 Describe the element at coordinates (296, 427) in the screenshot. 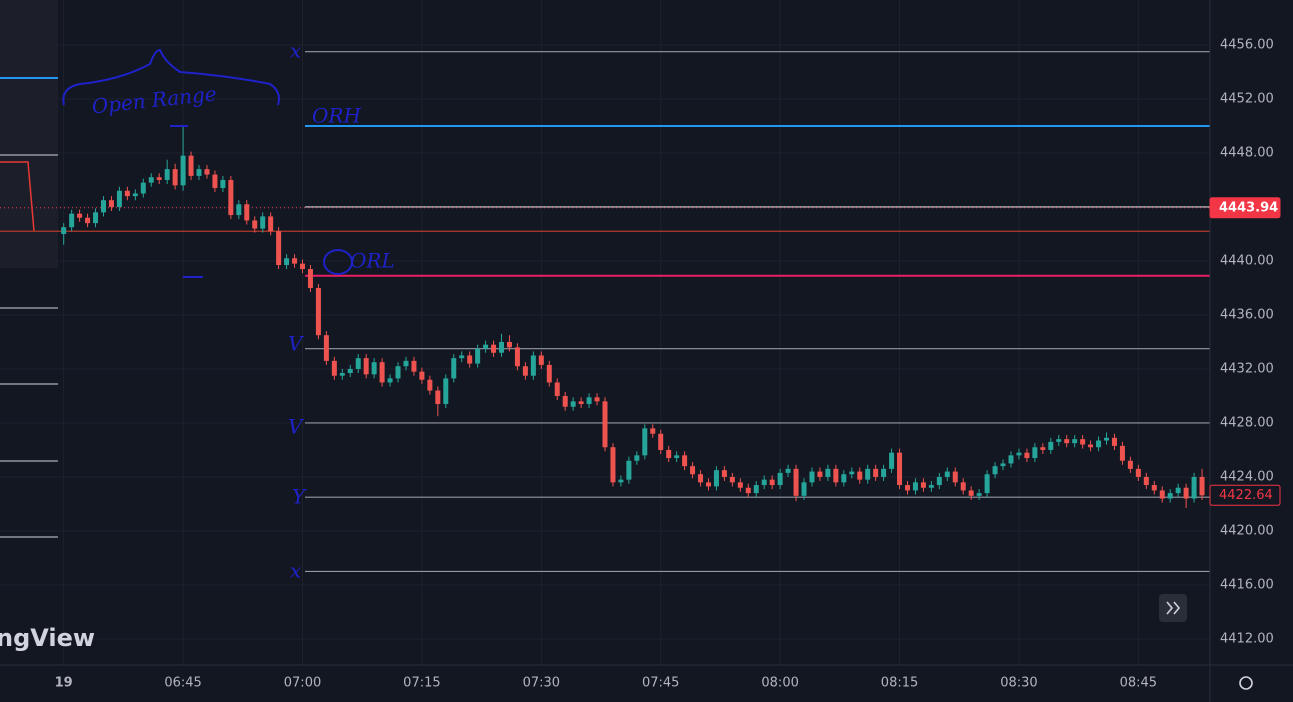

I see `handwritten-note: V` at that location.